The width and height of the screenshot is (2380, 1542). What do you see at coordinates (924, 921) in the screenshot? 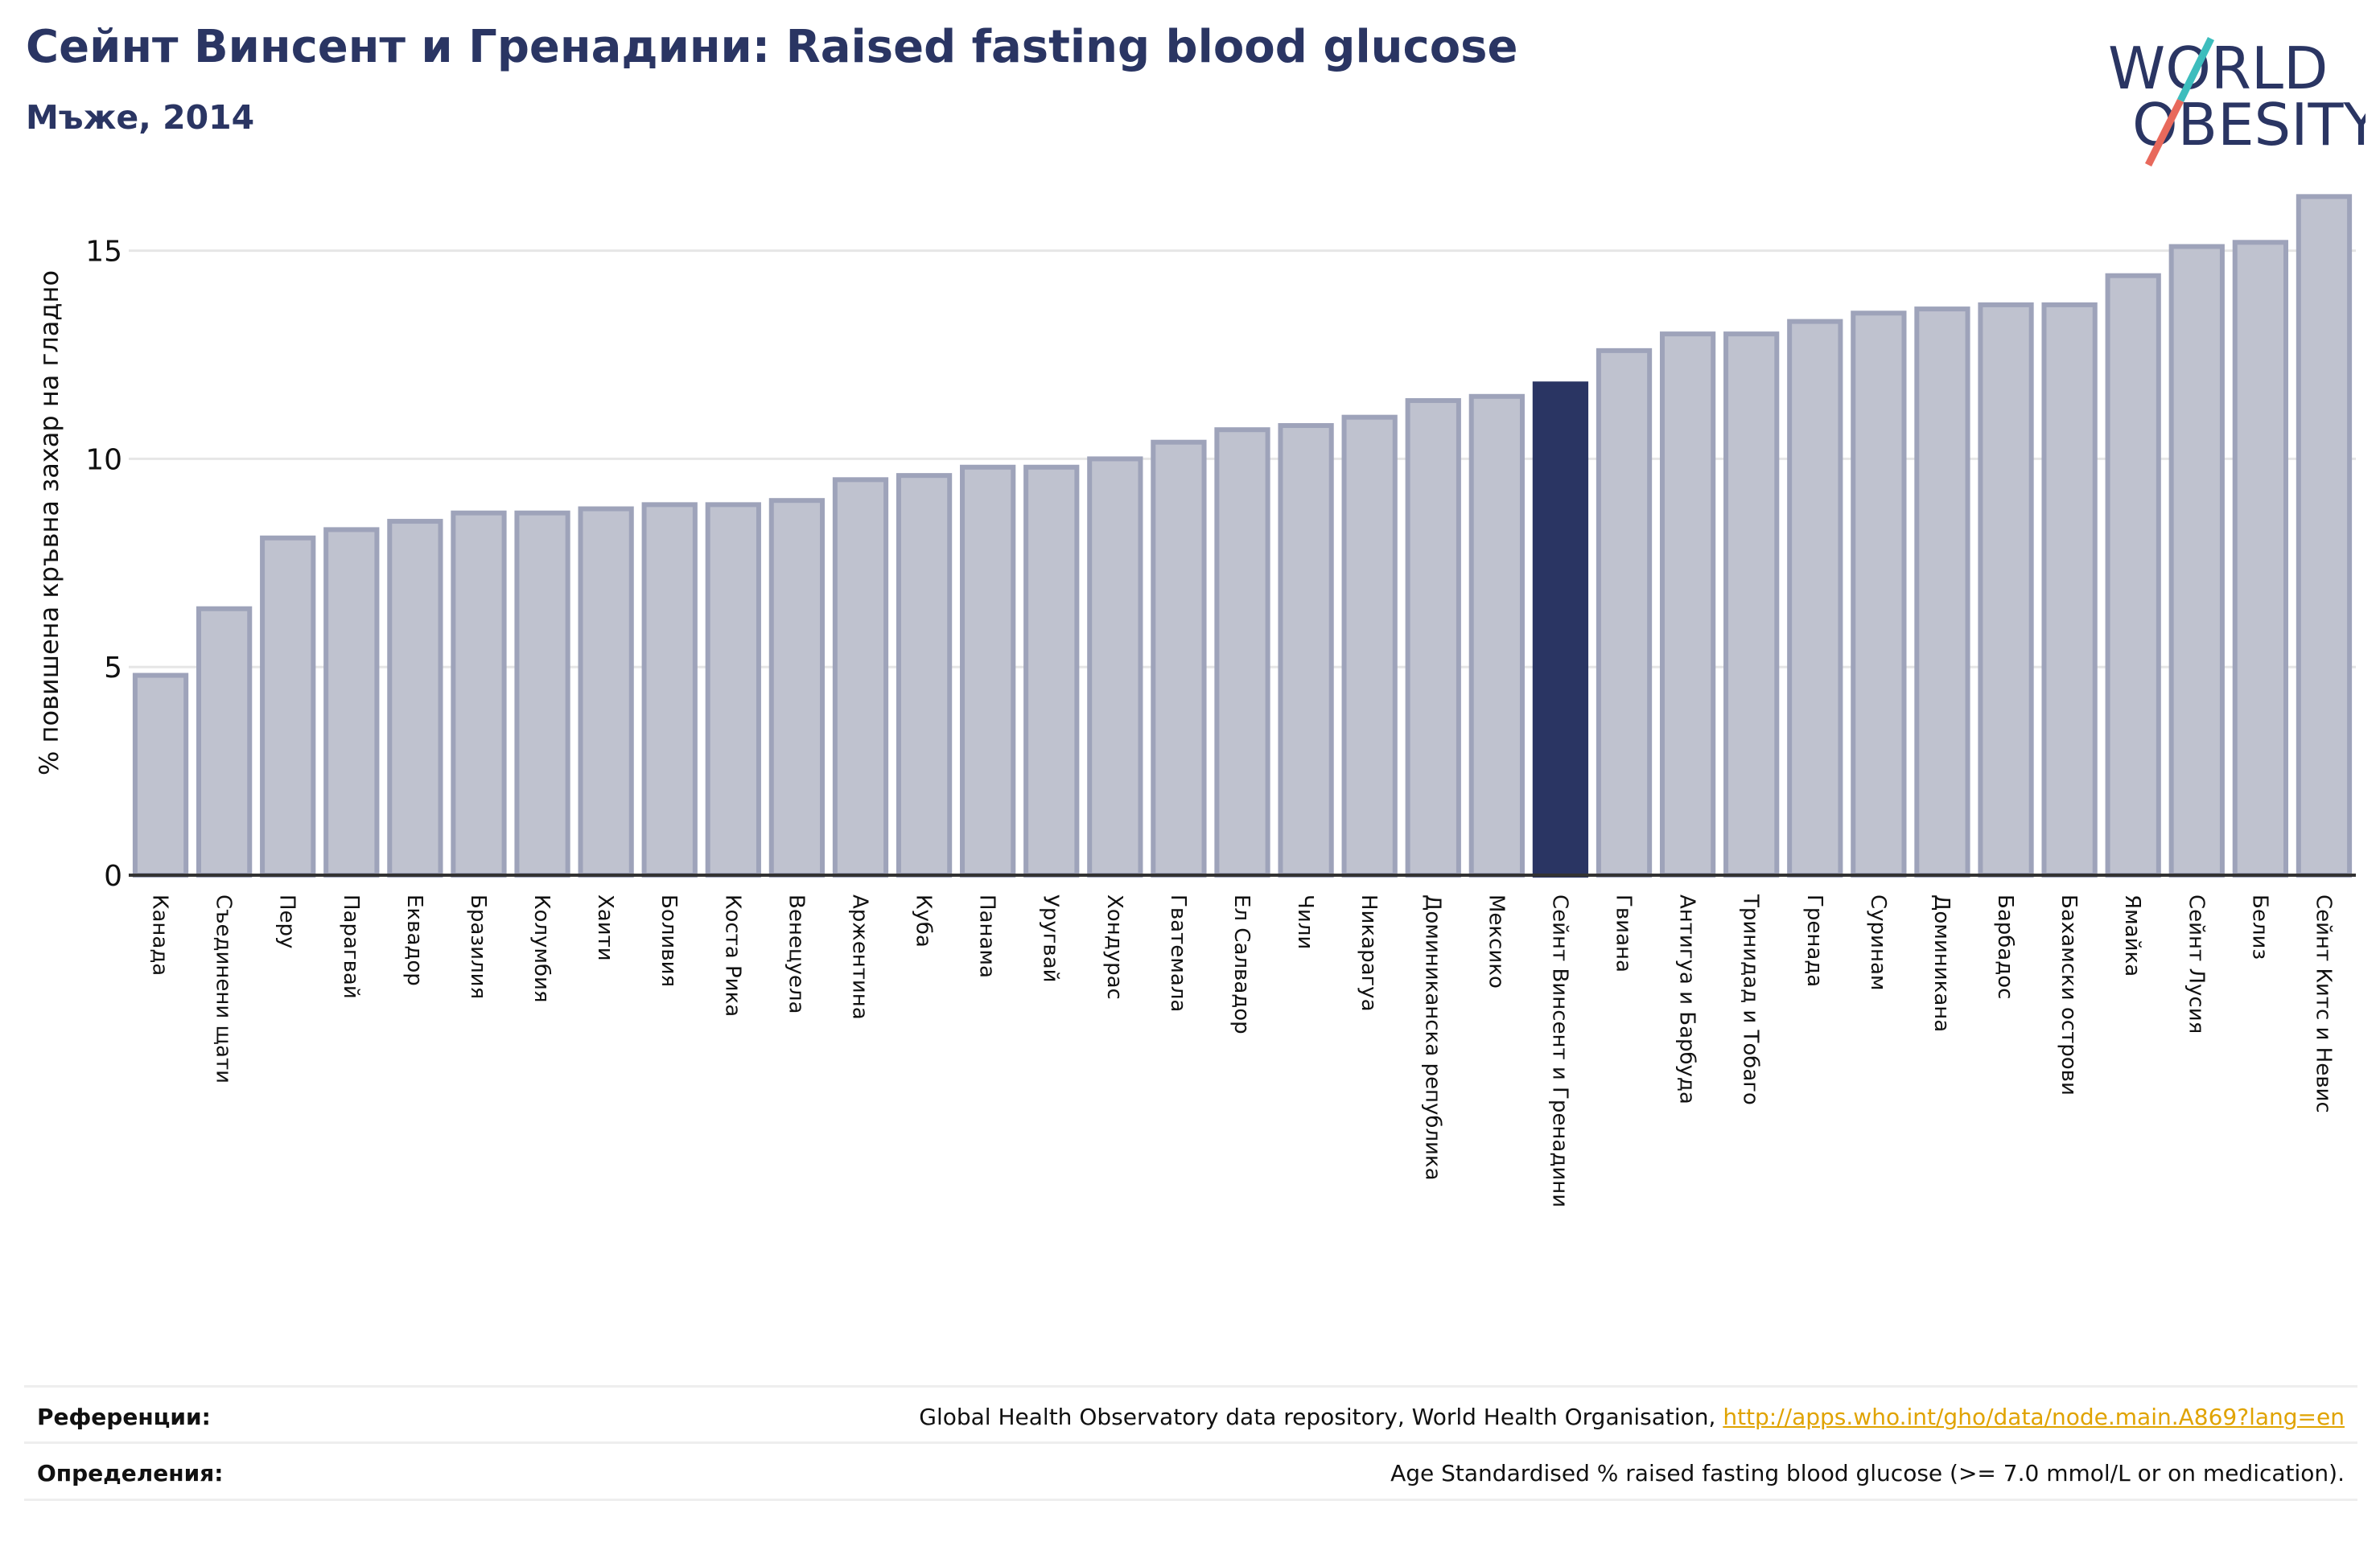
I see `x-tick-label: Куба` at bounding box center [924, 921].